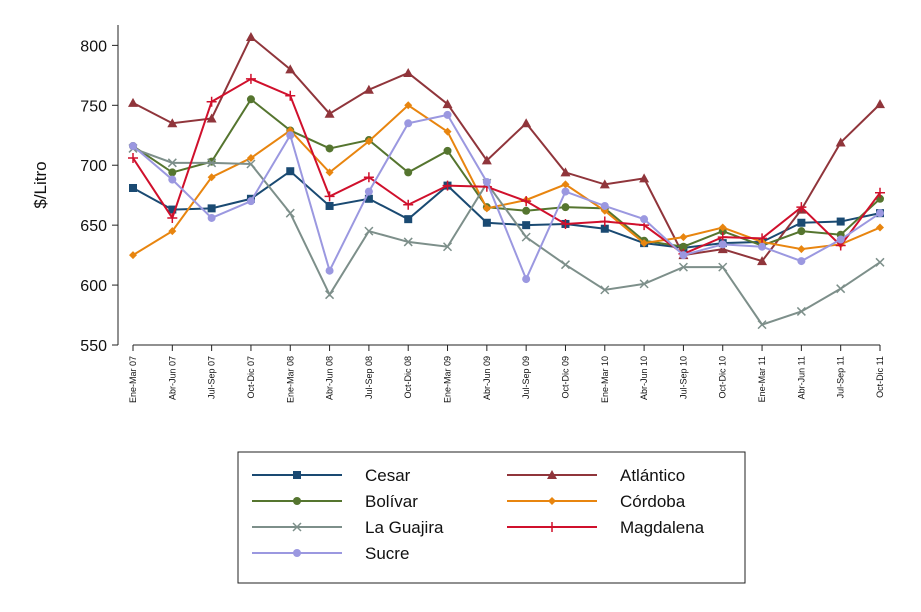 This screenshot has width=921, height=612. I want to click on x-tick-label: Jul-Sep 07, so click(212, 377).